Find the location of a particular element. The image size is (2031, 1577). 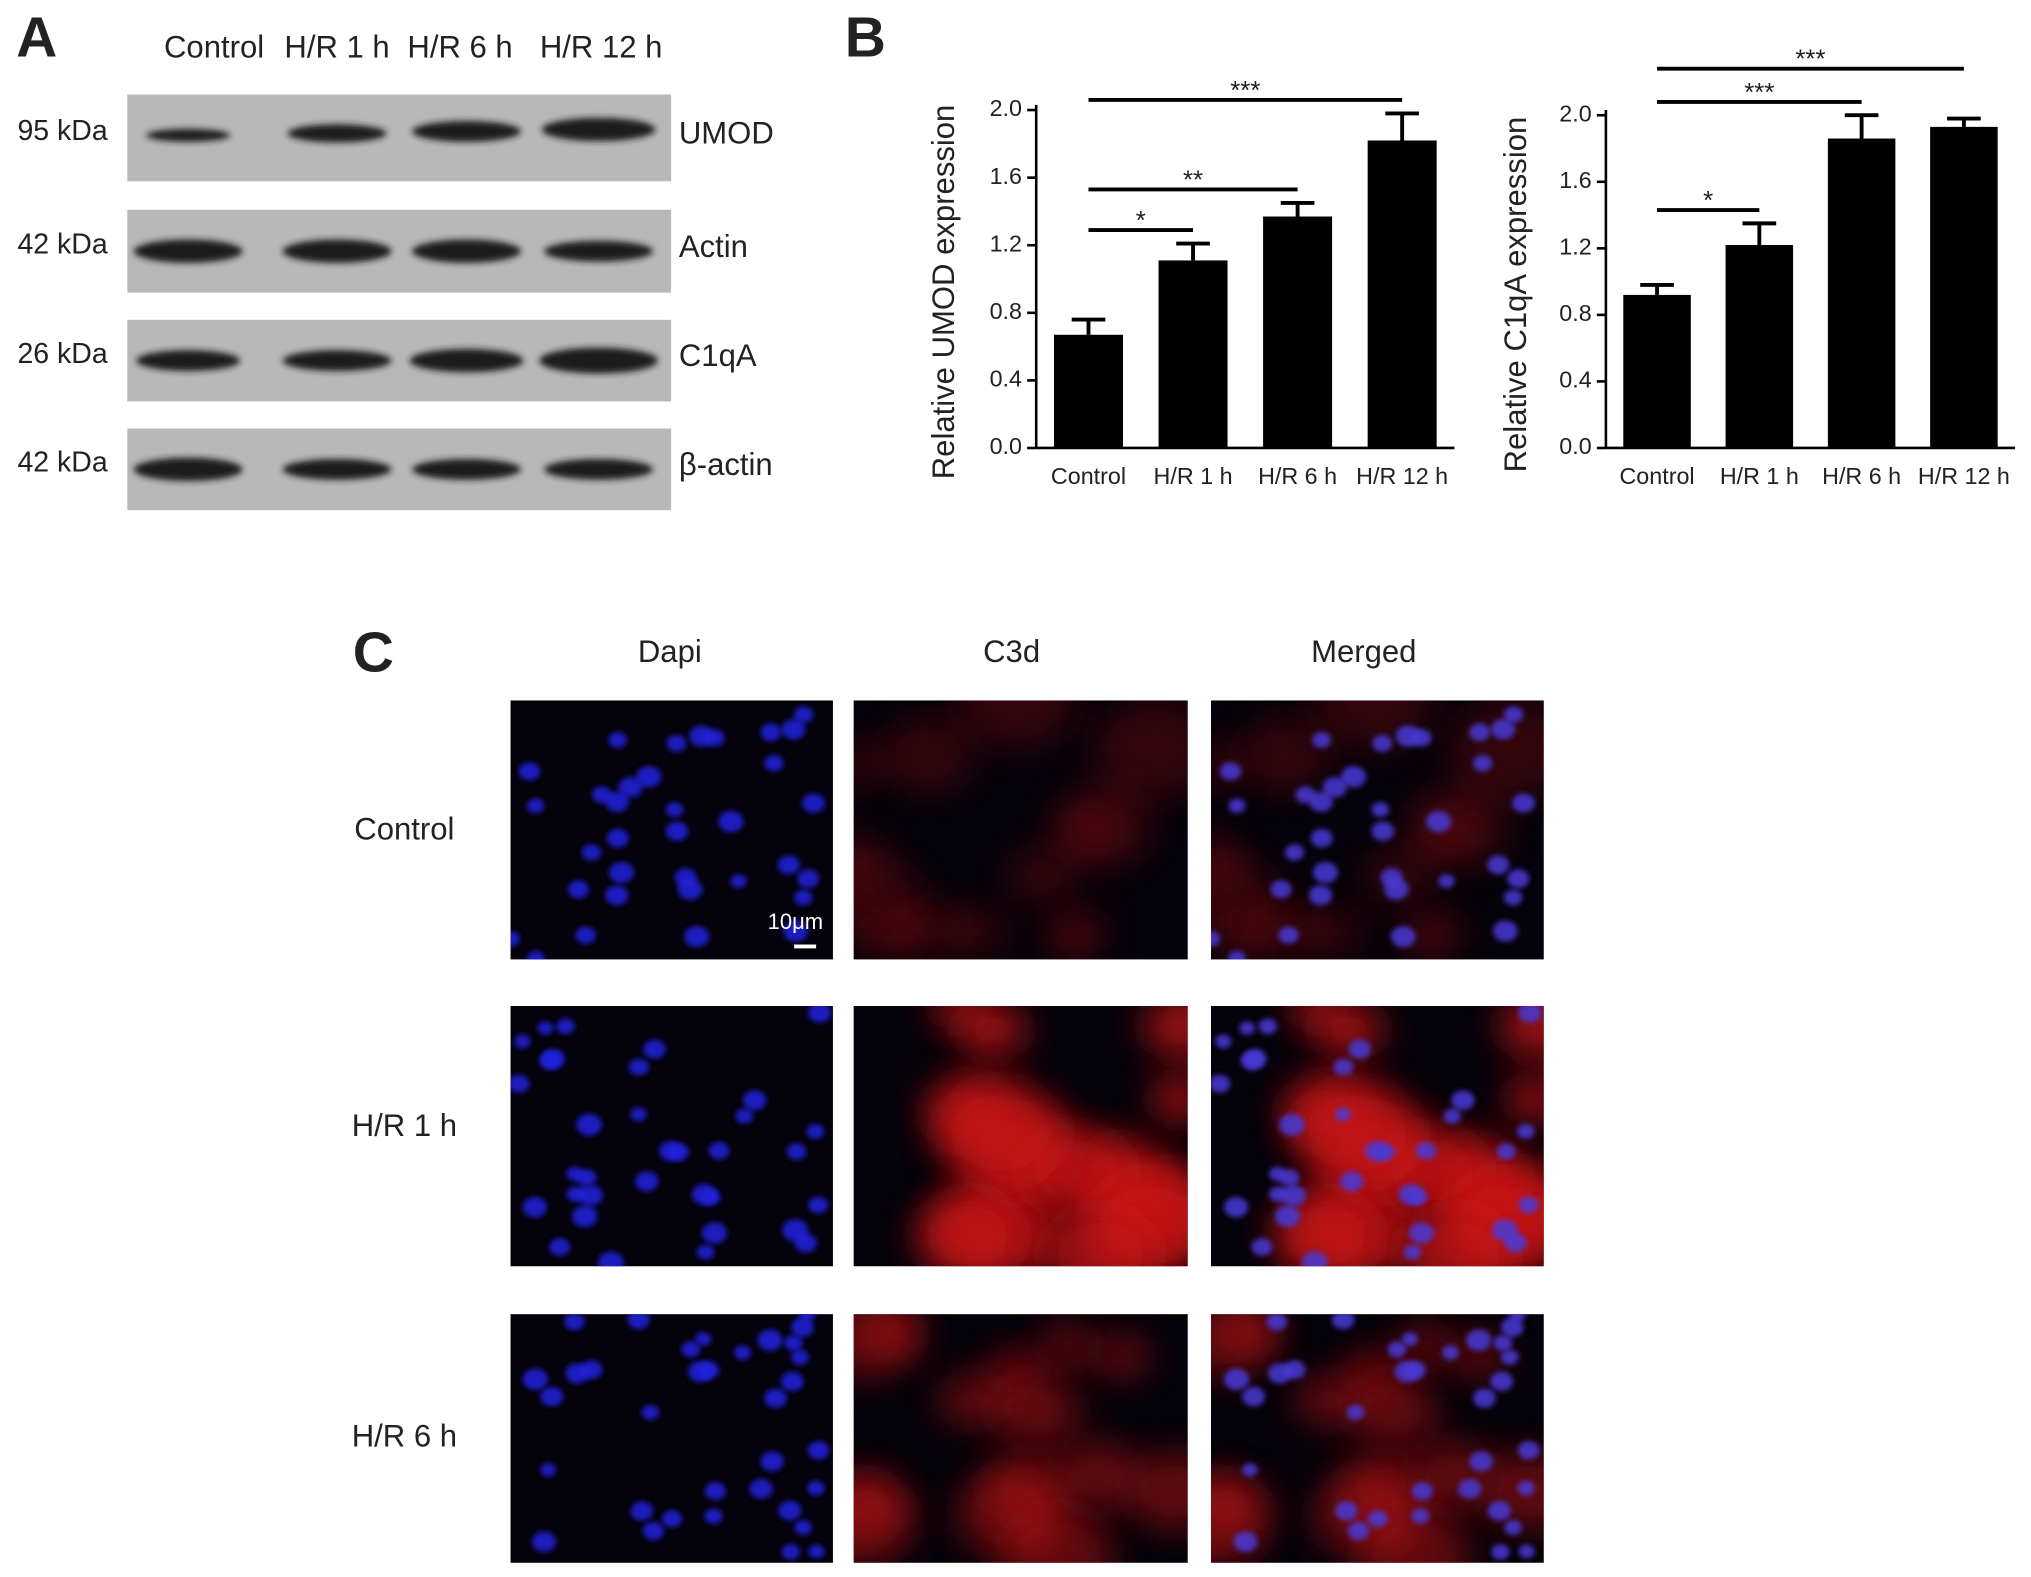

column-label: Merged is located at coordinates (1363, 651).